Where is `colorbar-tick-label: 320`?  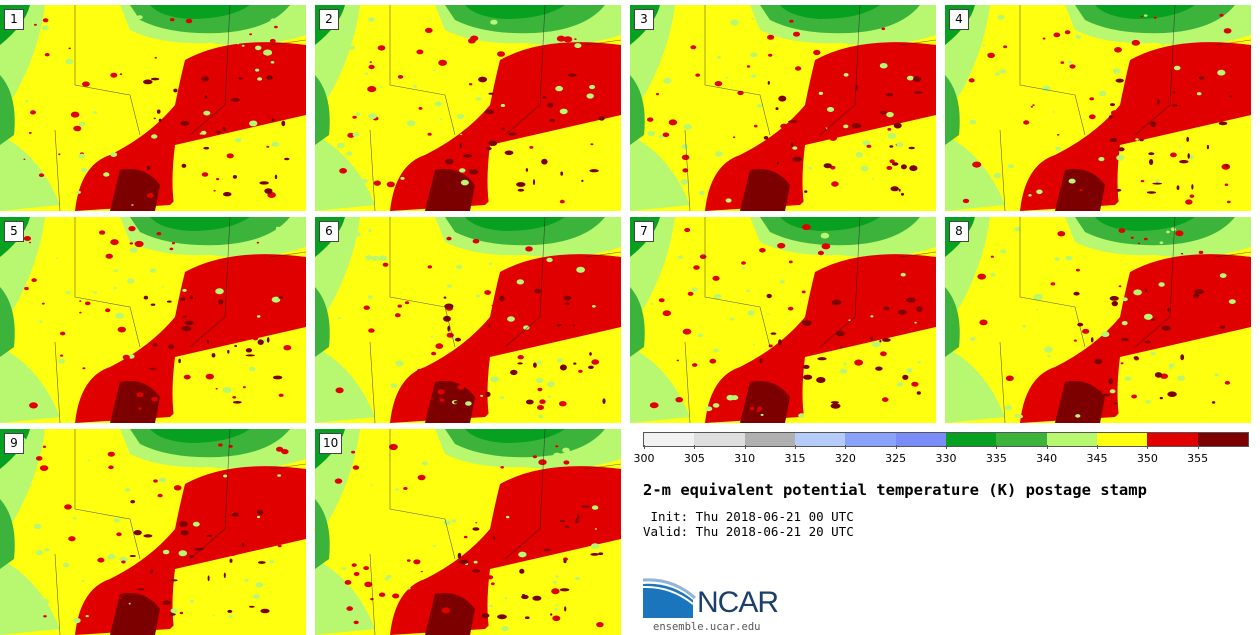 colorbar-tick-label: 320 is located at coordinates (845, 458).